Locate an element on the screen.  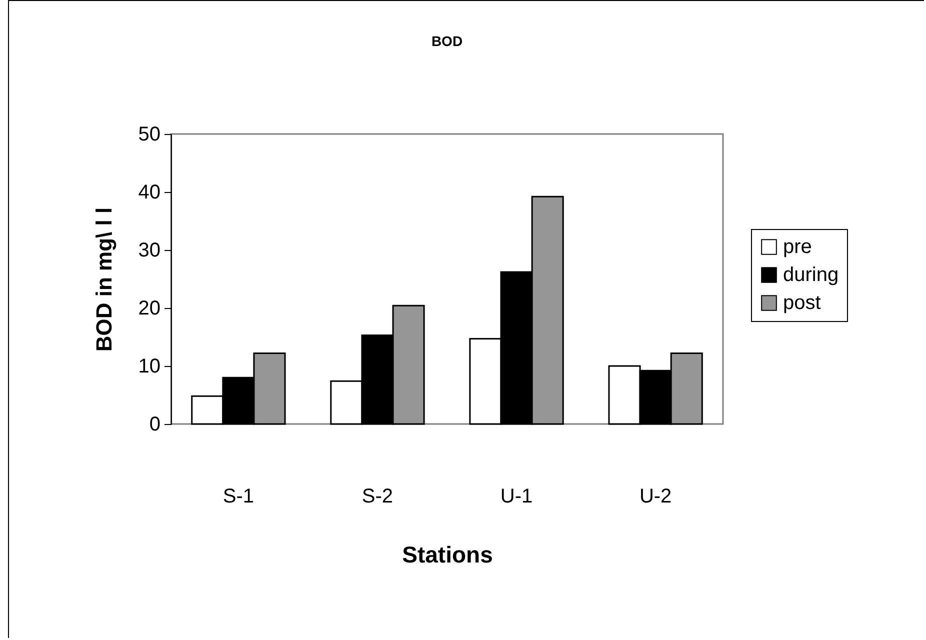
y-tick-label: 50 is located at coordinates (149, 135).